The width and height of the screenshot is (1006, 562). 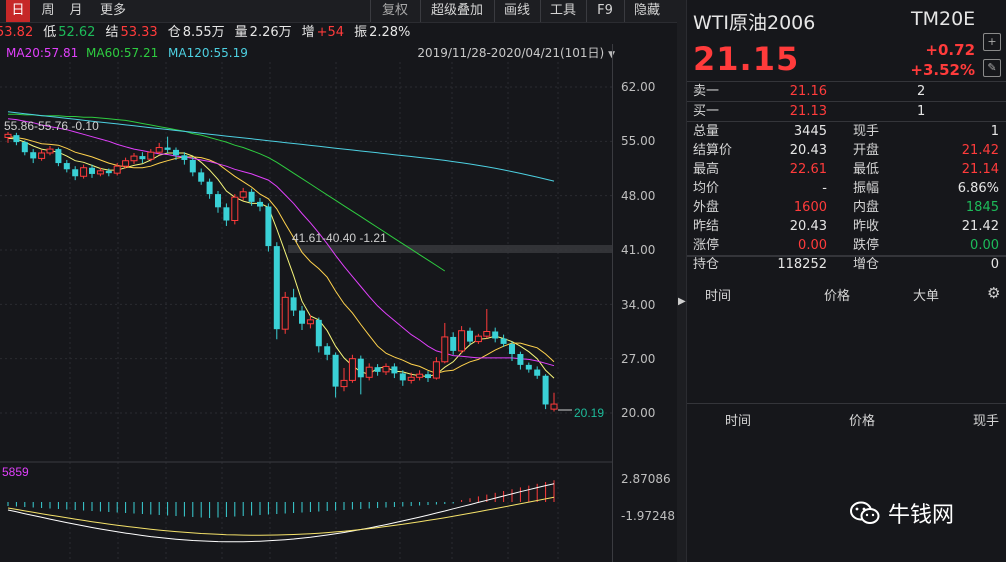 What do you see at coordinates (450, 249) in the screenshot?
I see `support-band` at bounding box center [450, 249].